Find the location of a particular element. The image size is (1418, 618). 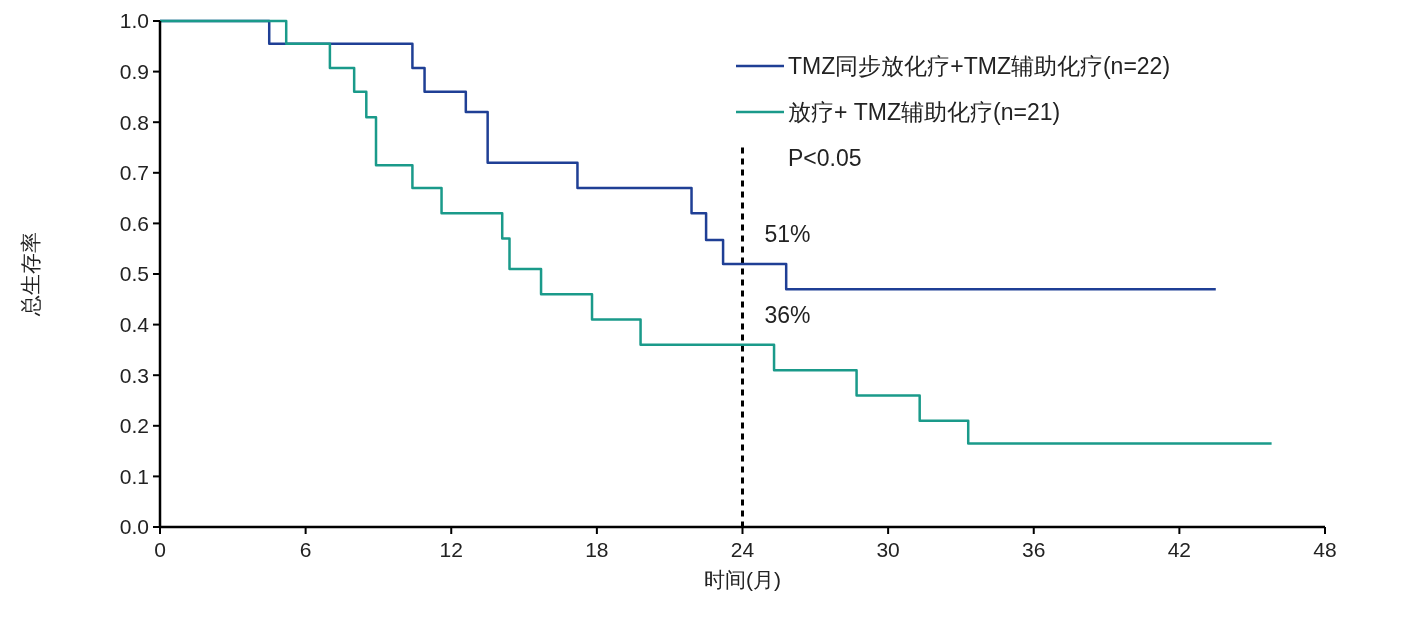

x-tick-label: 30 is located at coordinates (888, 549).